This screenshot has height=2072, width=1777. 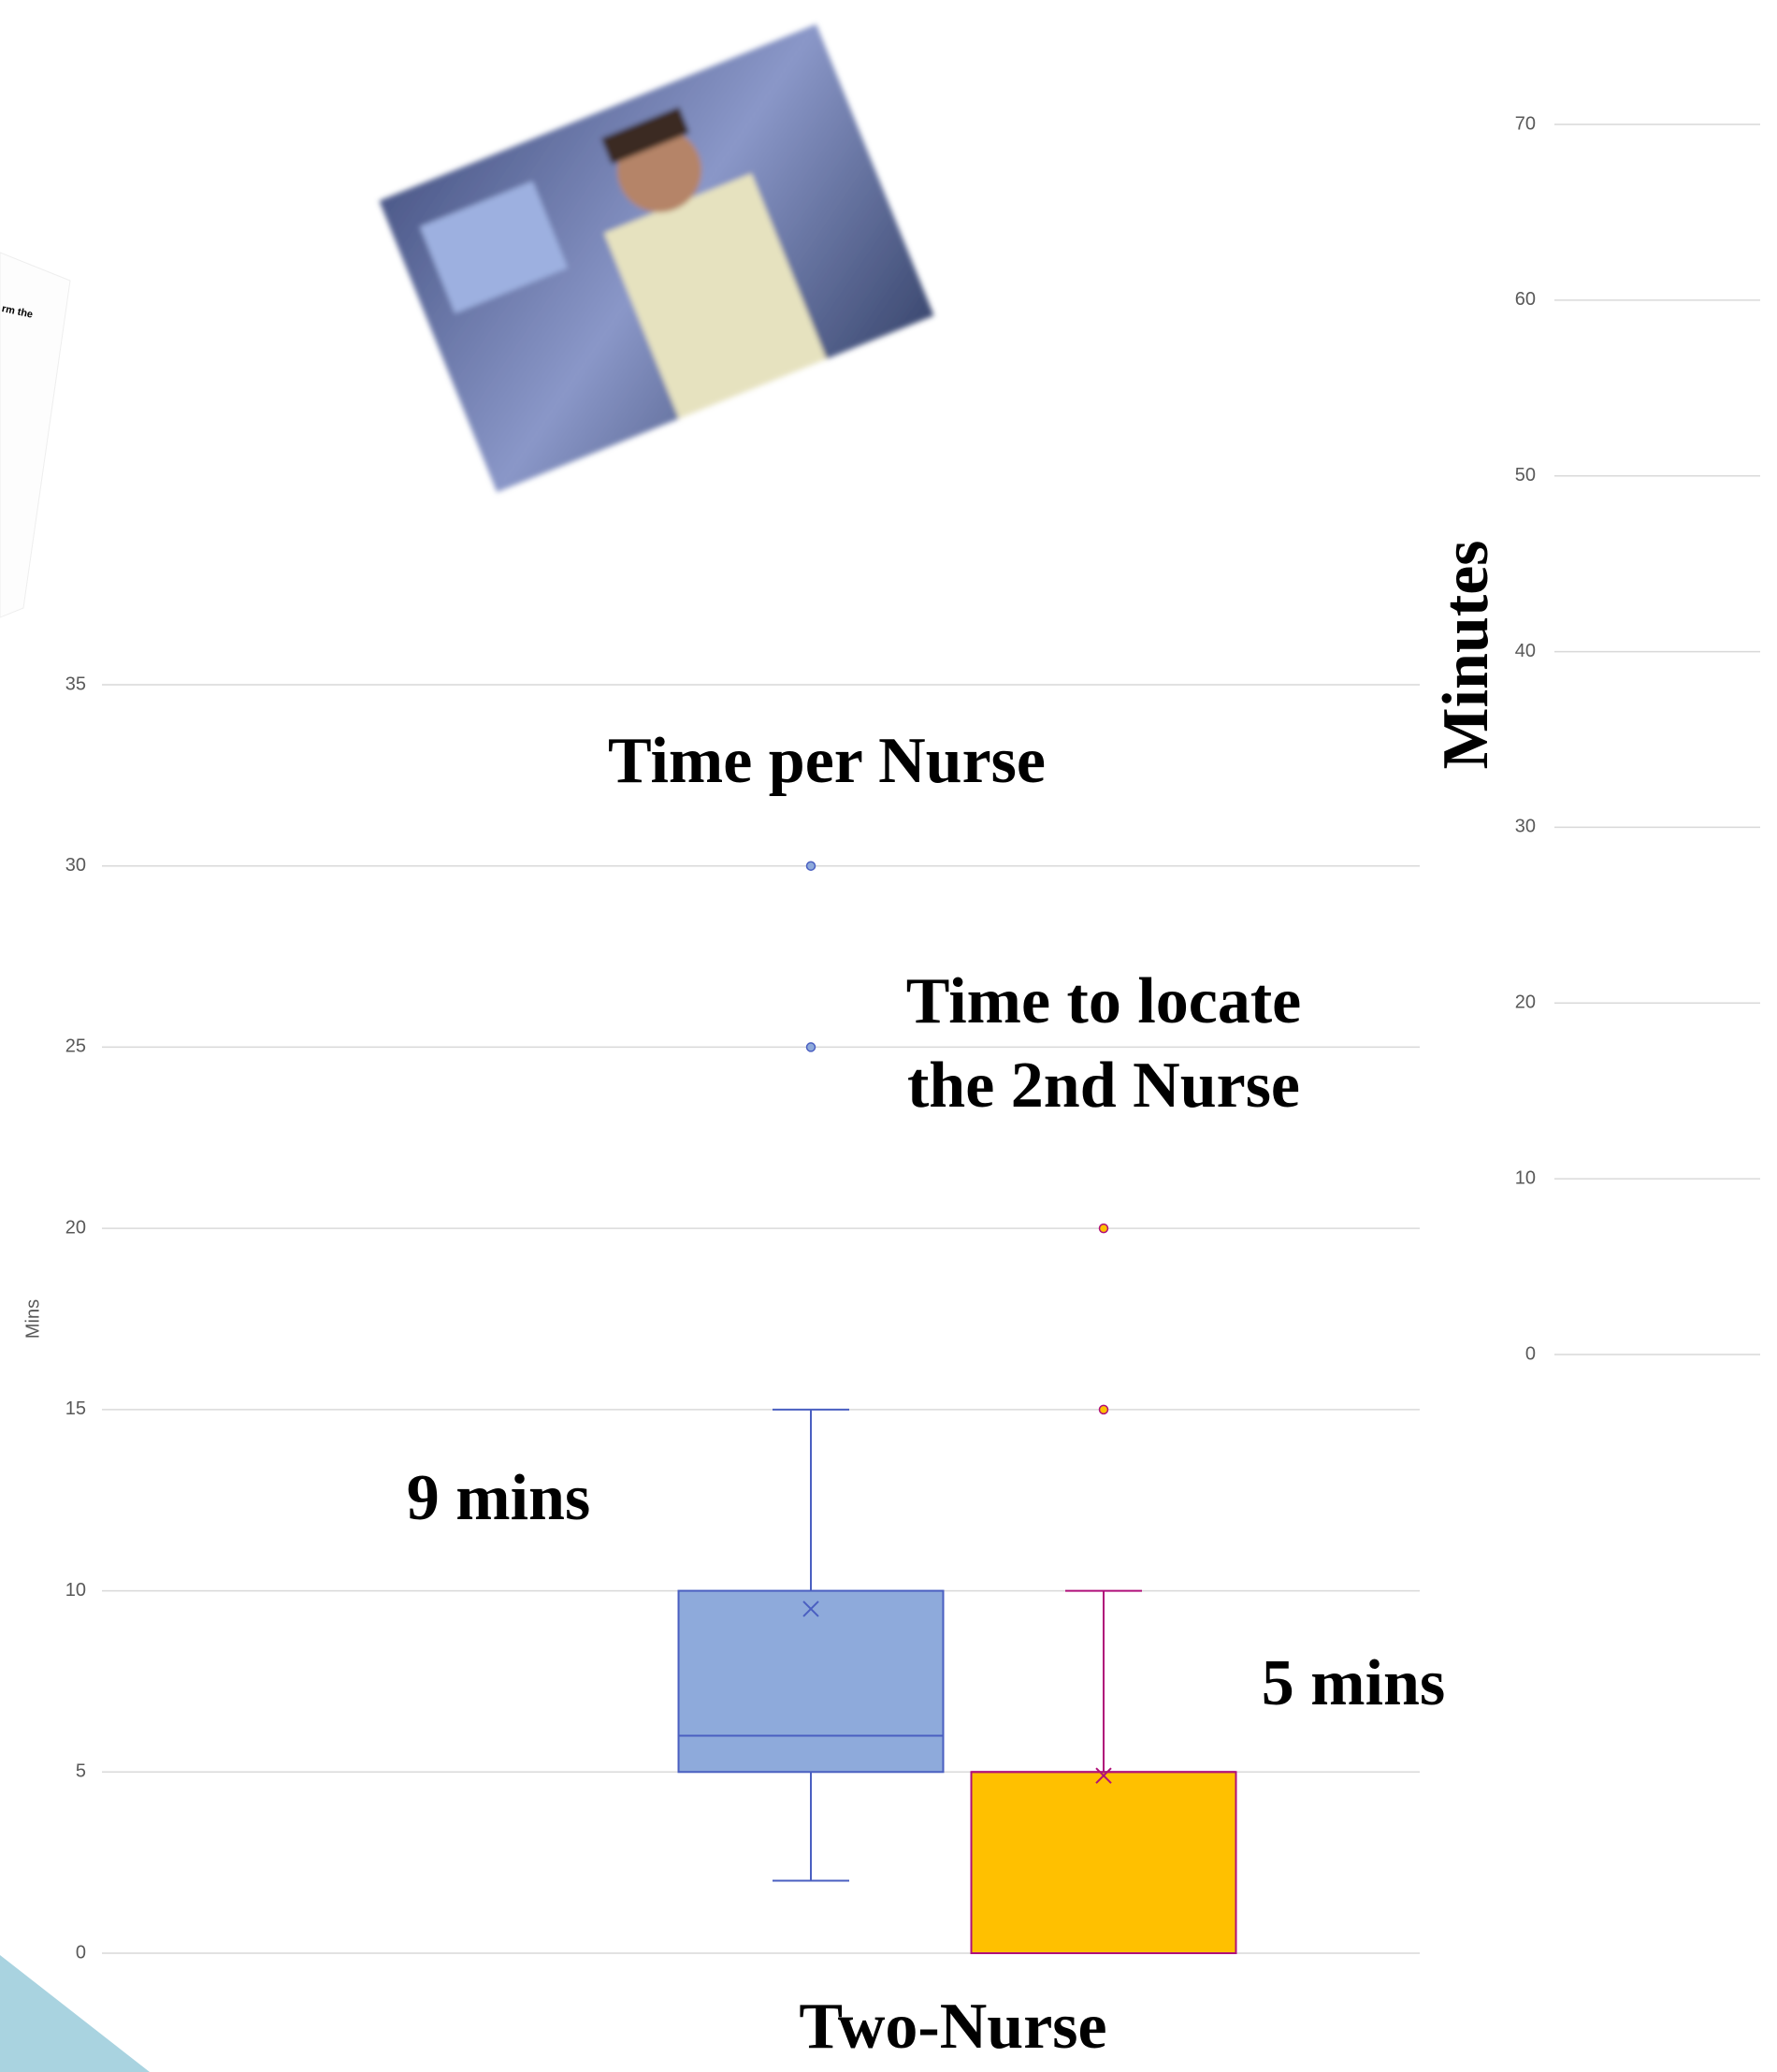 What do you see at coordinates (1525, 651) in the screenshot?
I see `y-tick-label: 40` at bounding box center [1525, 651].